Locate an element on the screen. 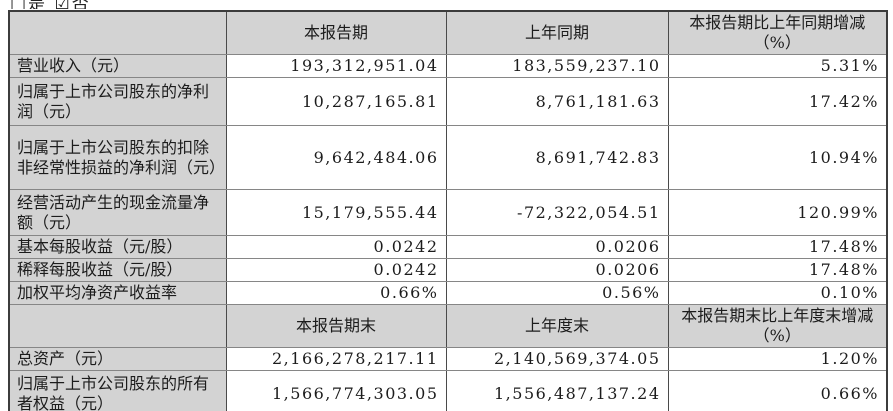 The image size is (893, 411). period-header-row: 本报告期 上年同期 本报告期比上年同期增减 （%） is located at coordinates (448, 32).